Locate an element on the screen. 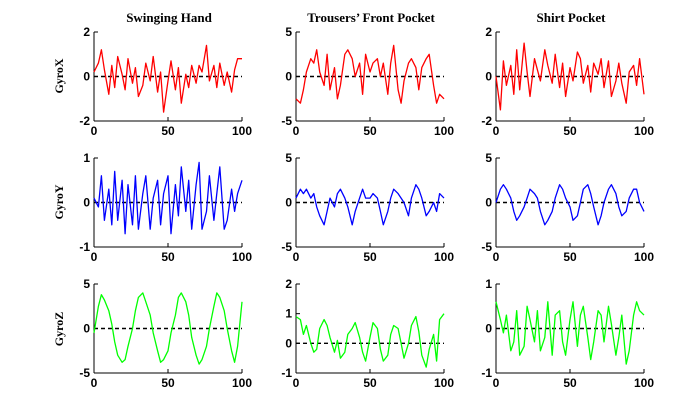 The image size is (700, 415). row-label-gyroy: GyroY is located at coordinates (59, 201).